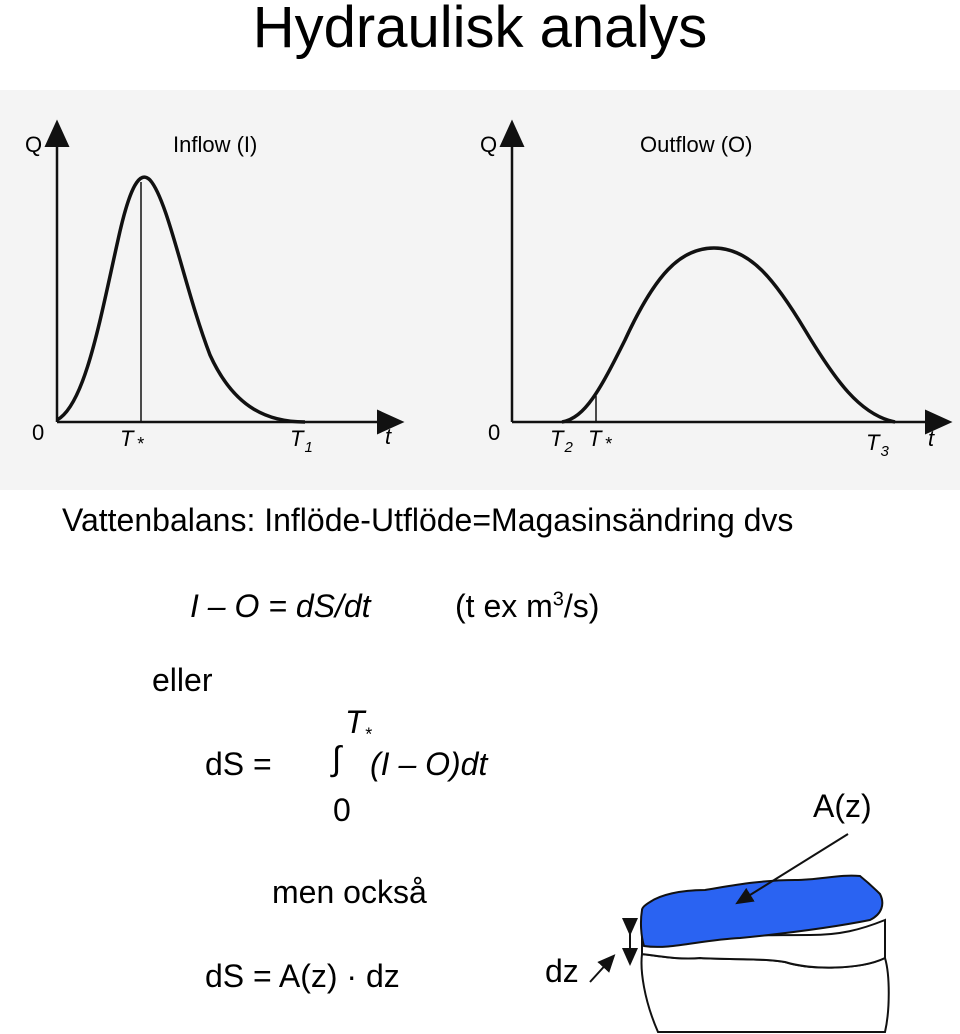 This screenshot has width=960, height=1034. What do you see at coordinates (527, 606) in the screenshot?
I see `equation-units: (t ex m3/s)` at bounding box center [527, 606].